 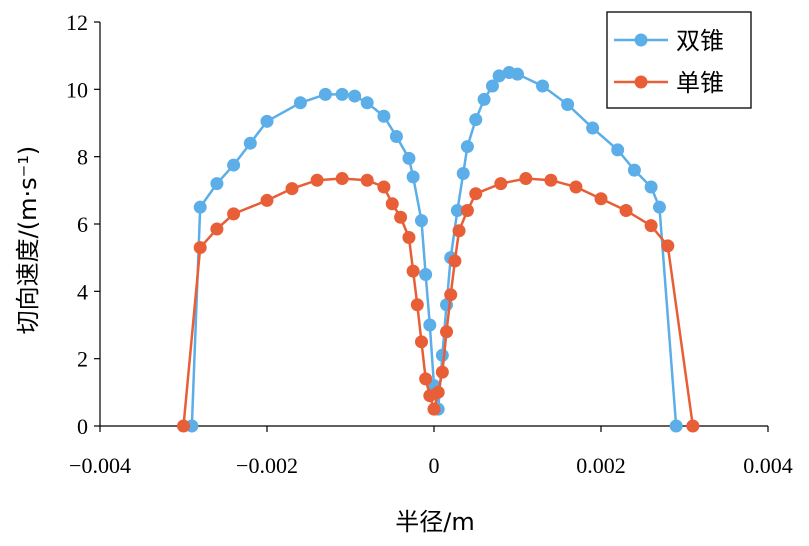 I want to click on x-tick-label: 0.004, so click(x=768, y=465).